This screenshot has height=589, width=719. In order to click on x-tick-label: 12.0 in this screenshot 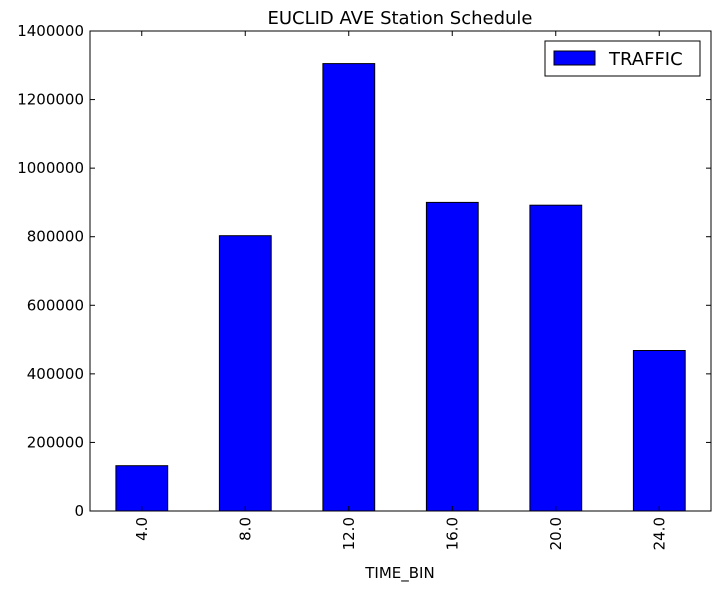, I will do `click(349, 533)`.